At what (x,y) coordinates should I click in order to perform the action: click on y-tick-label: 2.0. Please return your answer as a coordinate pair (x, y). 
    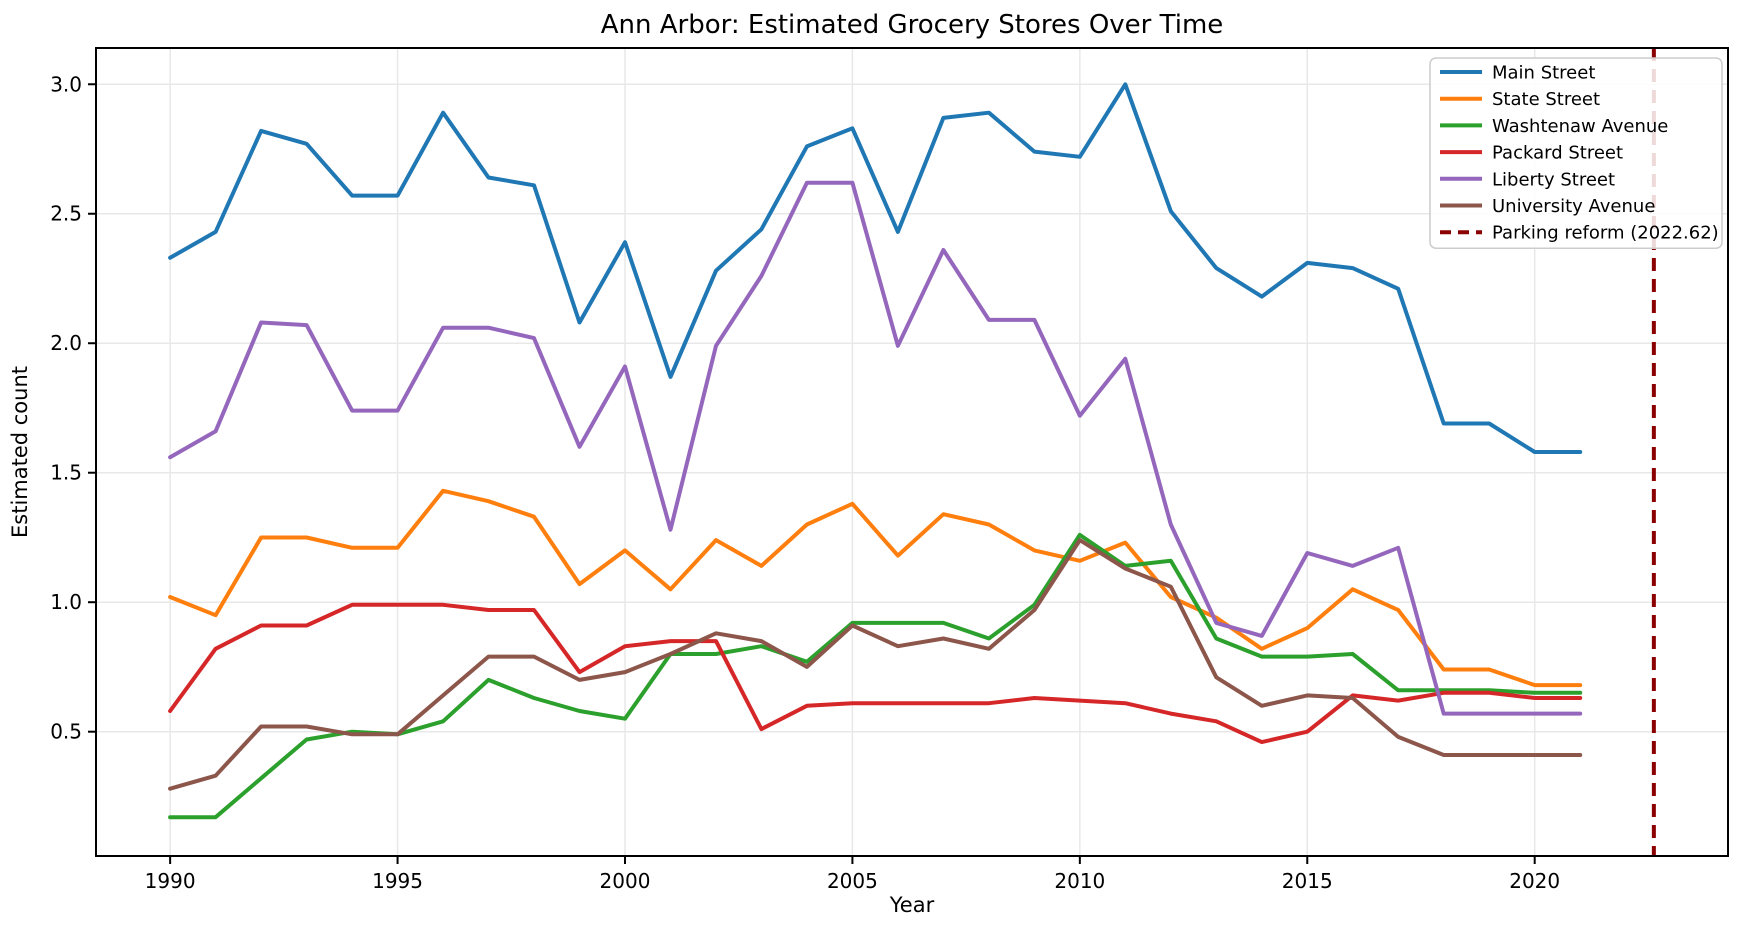
    Looking at the image, I should click on (66, 343).